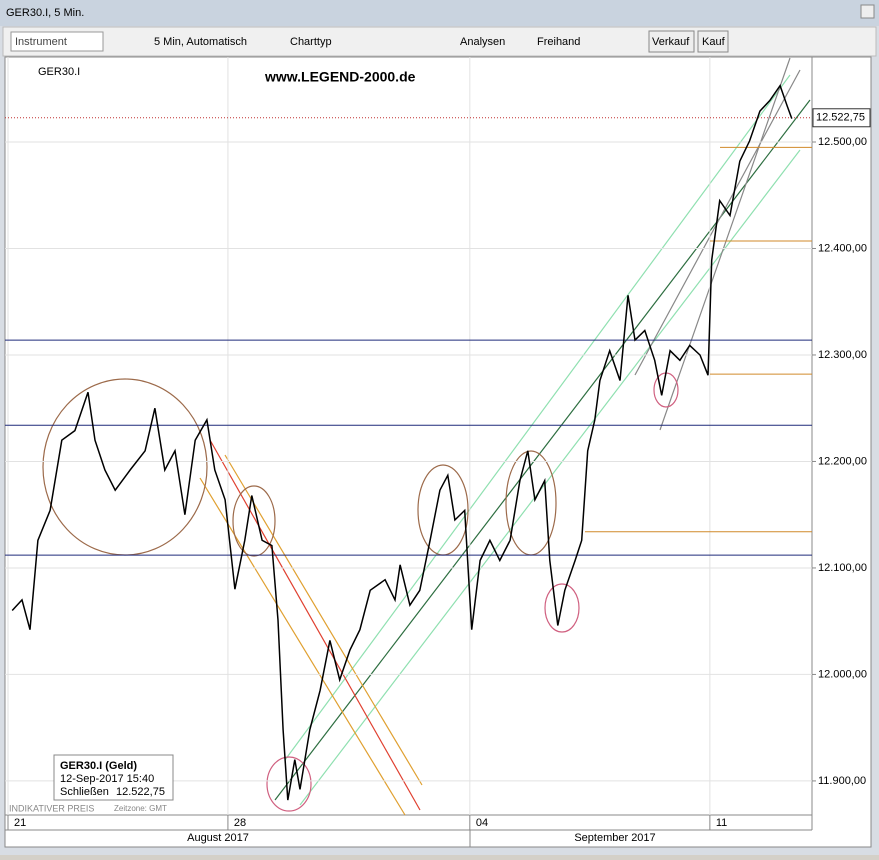 The height and width of the screenshot is (860, 879). Describe the element at coordinates (842, 142) in the screenshot. I see `y-tick-label: 12.500,00` at that location.